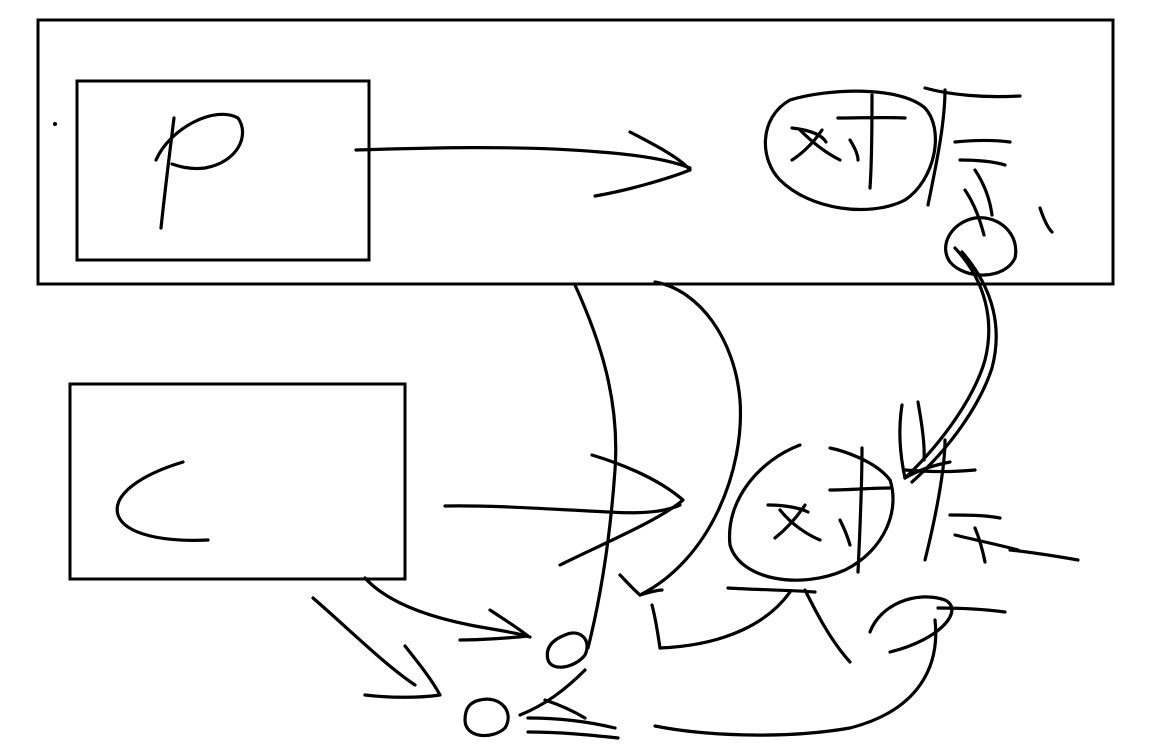  Describe the element at coordinates (55, 124) in the screenshot. I see `stray-dot` at that location.